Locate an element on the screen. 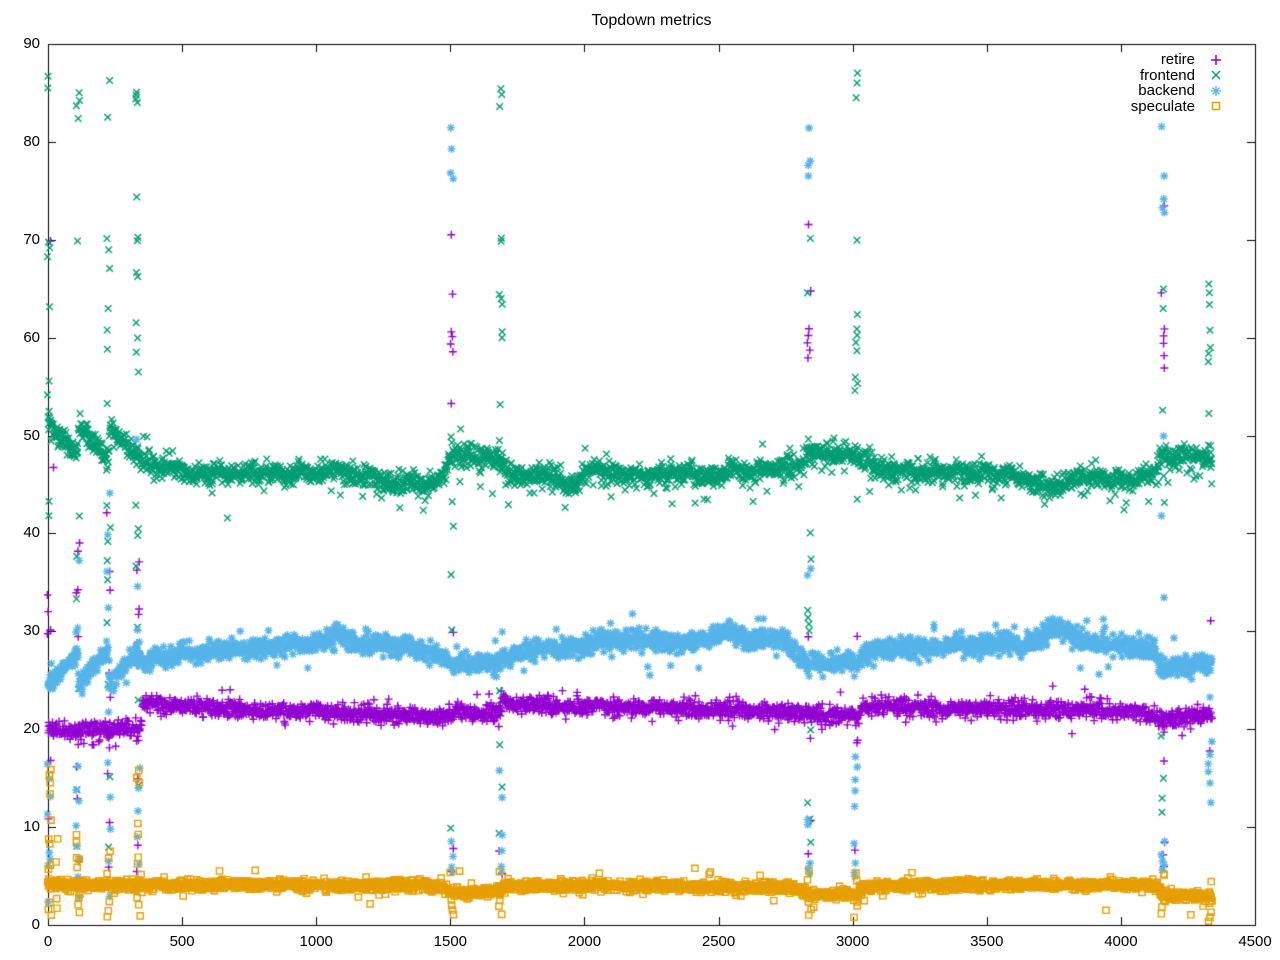  legend-label: frontend is located at coordinates (1167, 75).